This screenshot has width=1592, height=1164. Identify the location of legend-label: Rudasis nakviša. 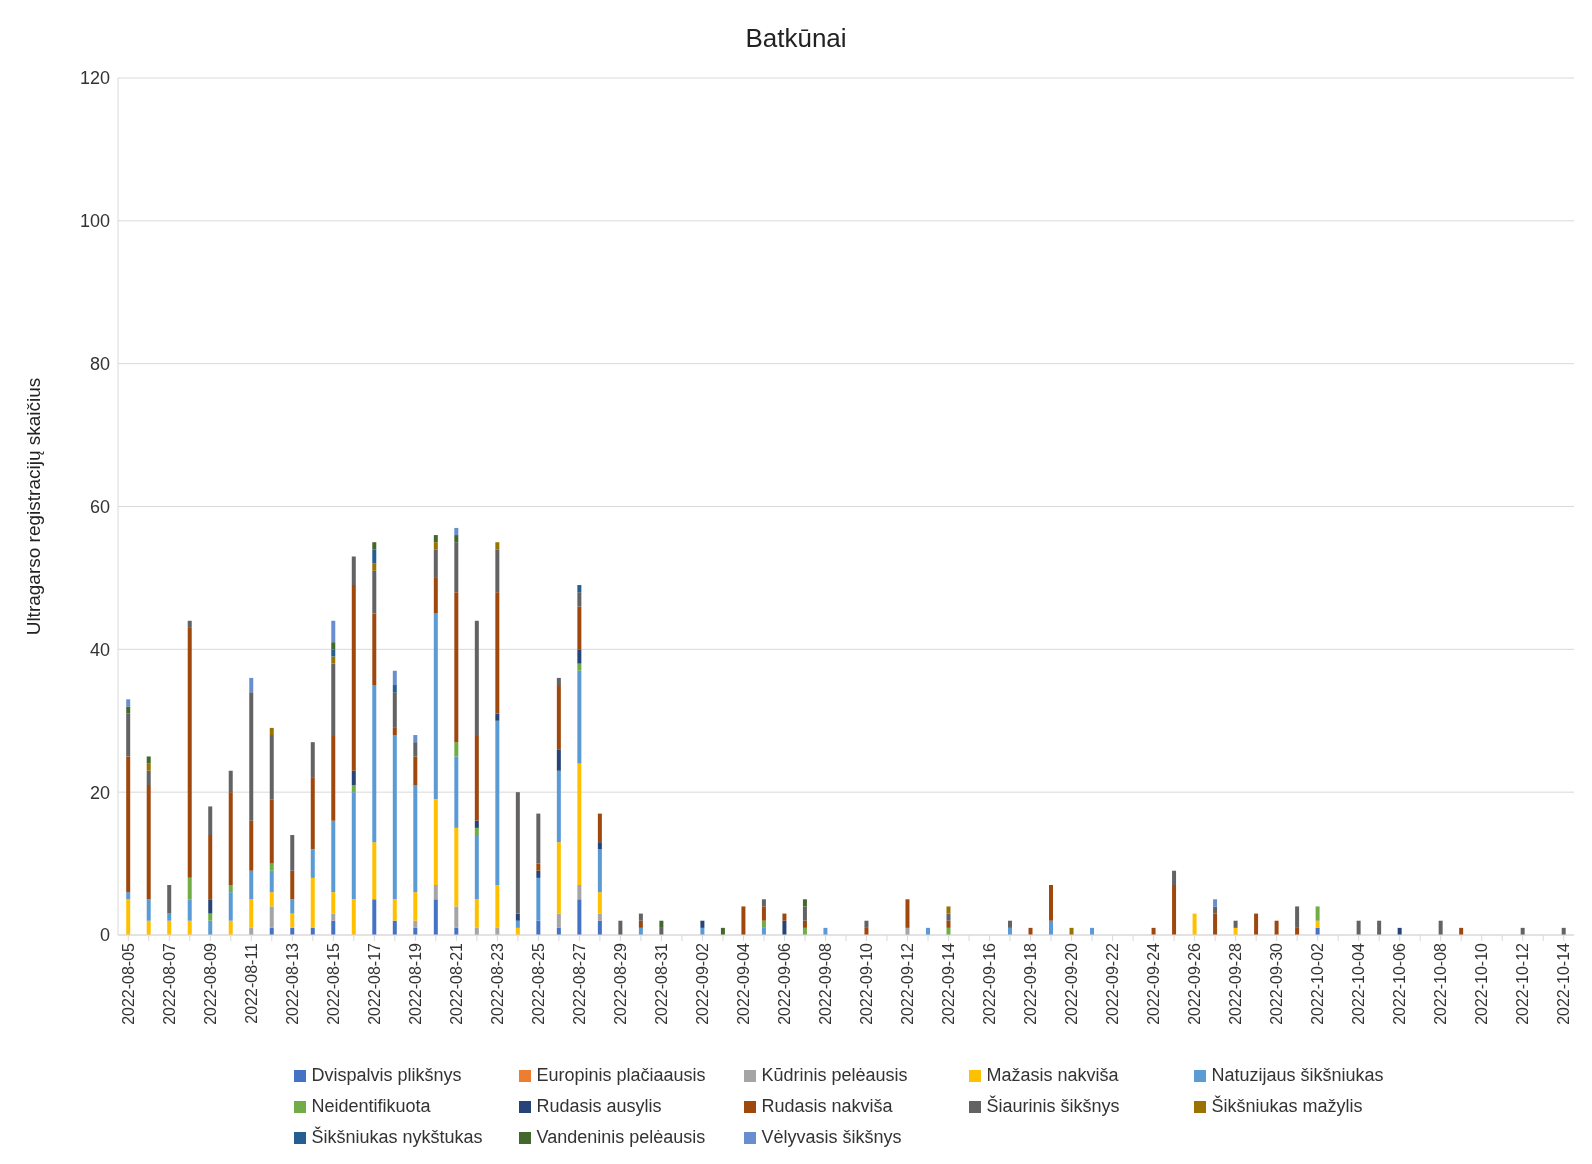
(827, 1106).